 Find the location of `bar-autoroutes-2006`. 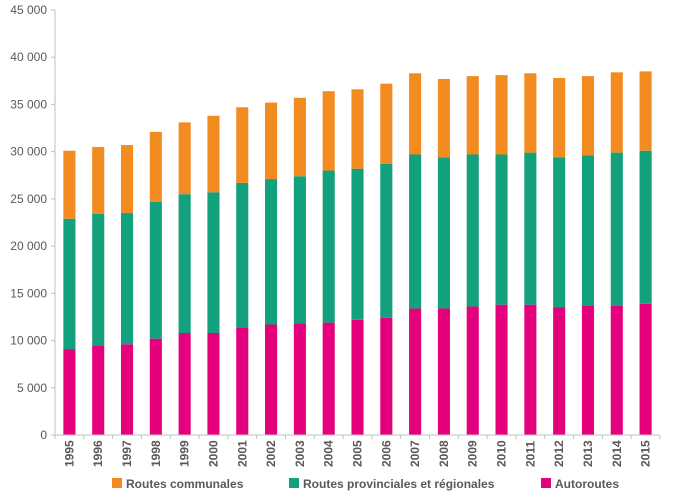

bar-autoroutes-2006 is located at coordinates (386, 376).